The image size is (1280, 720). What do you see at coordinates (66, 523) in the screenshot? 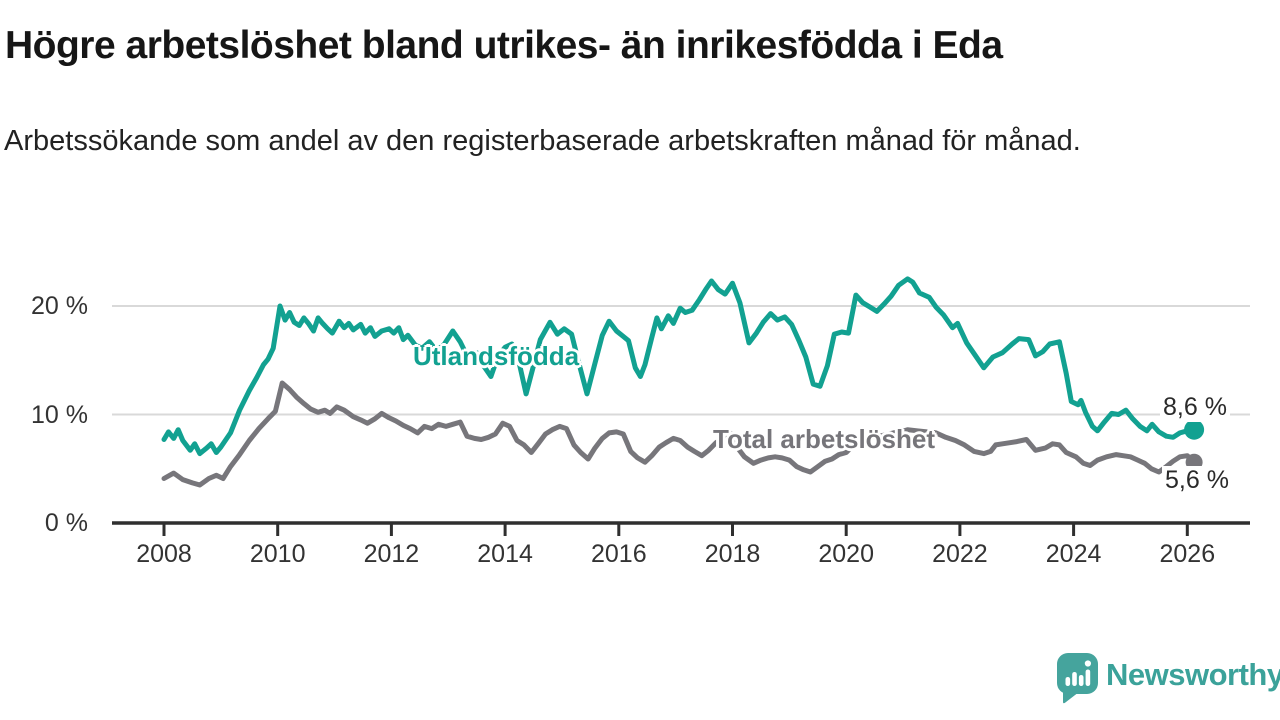
I see `y-axis-label: 0 %` at bounding box center [66, 523].